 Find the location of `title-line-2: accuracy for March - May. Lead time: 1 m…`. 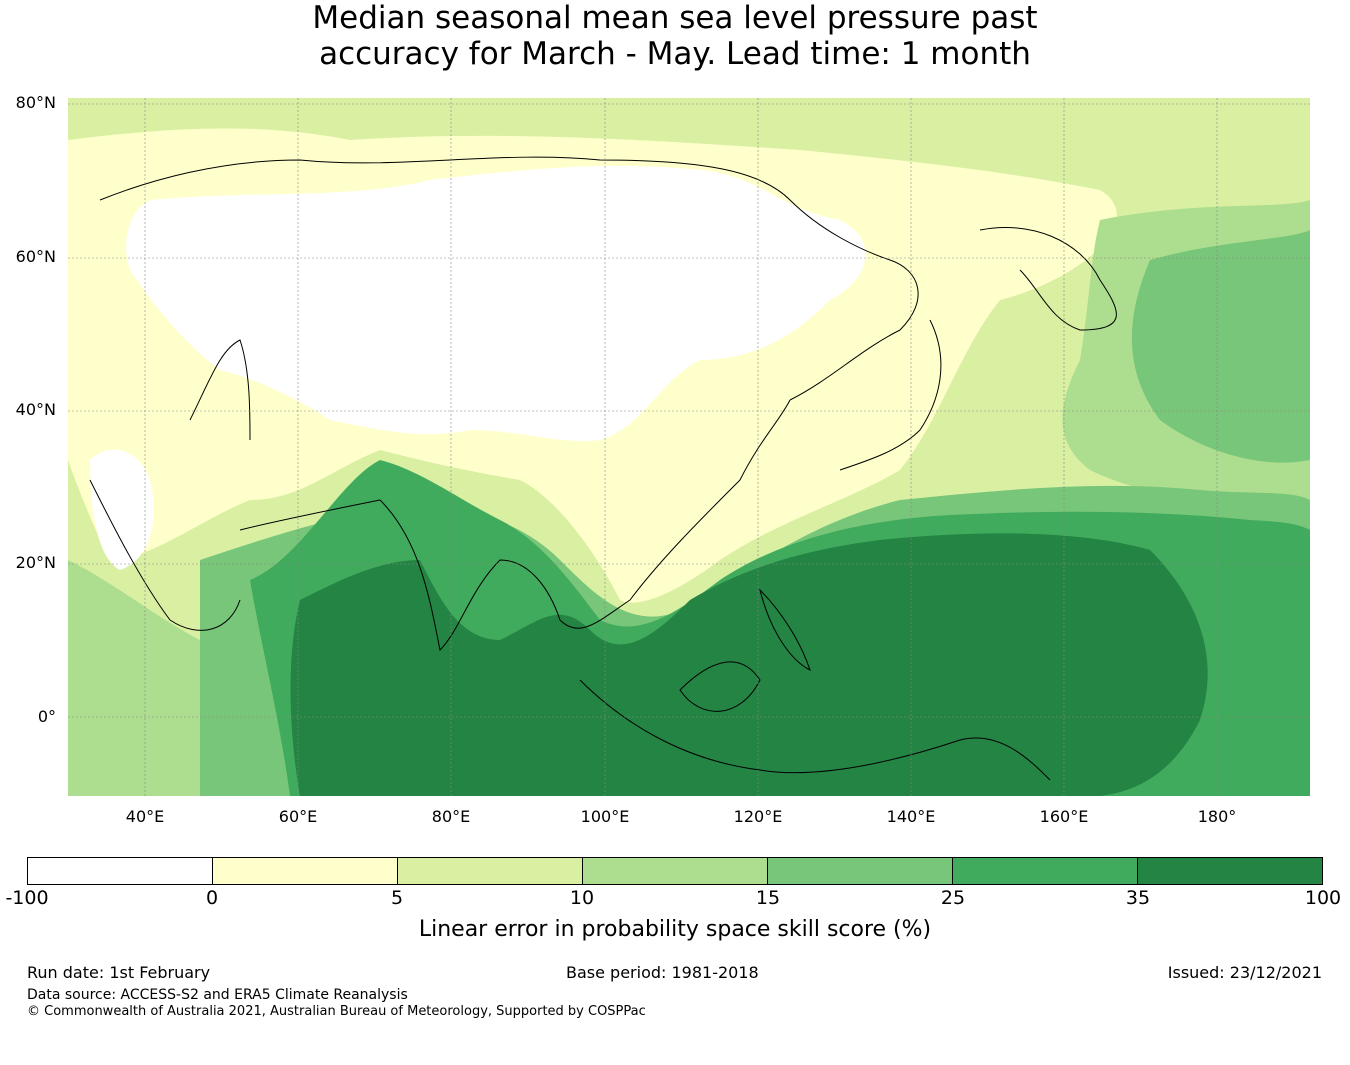

title-line-2: accuracy for March - May. Lead time: 1 m… is located at coordinates (675, 54).